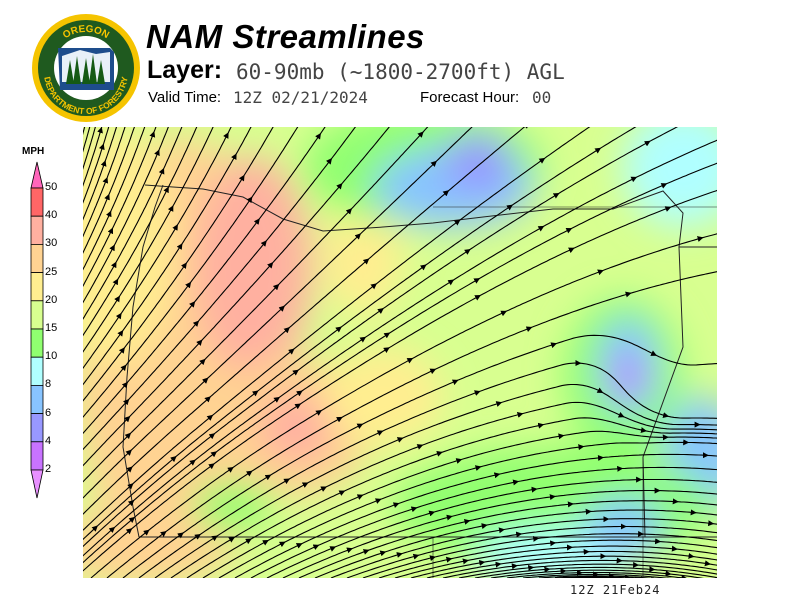 This screenshot has height=600, width=800. Describe the element at coordinates (300, 97) in the screenshot. I see `valid-time-value: 12Z 02/21/2024` at that location.